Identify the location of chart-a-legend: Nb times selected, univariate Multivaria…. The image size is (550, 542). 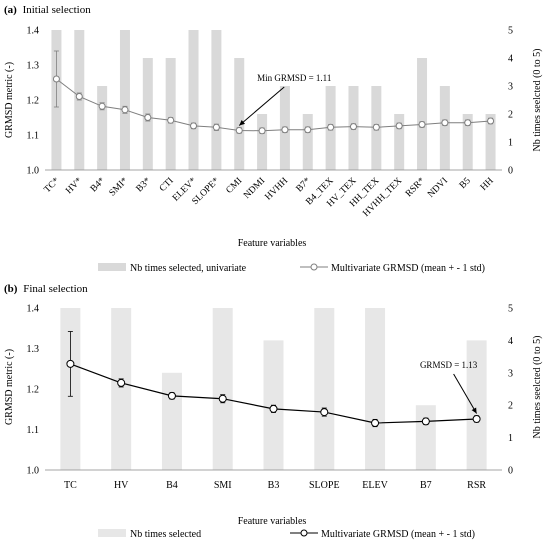
(291, 268).